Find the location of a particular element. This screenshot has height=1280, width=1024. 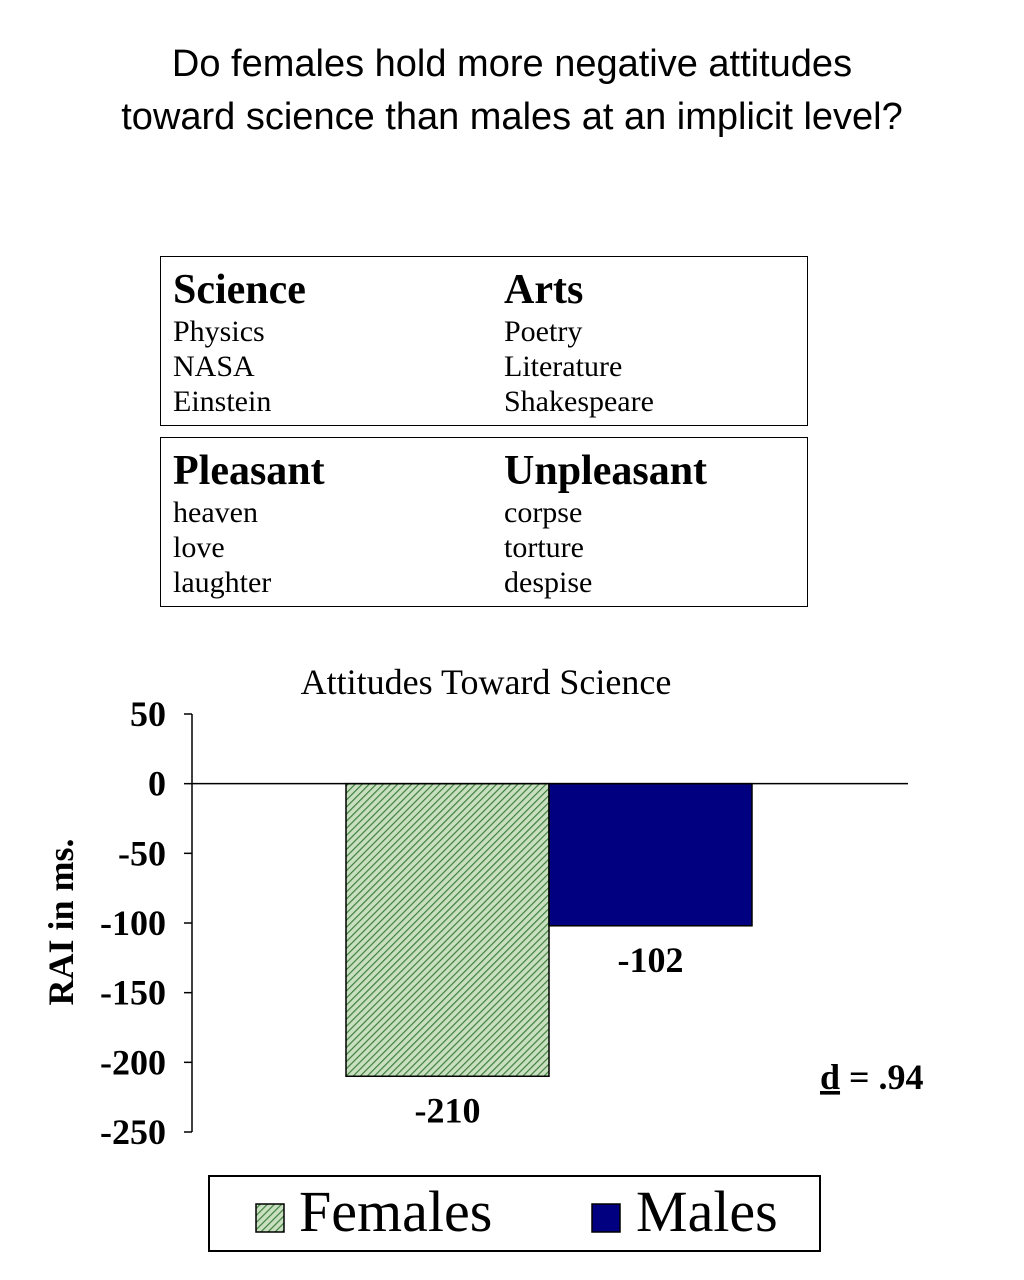

pleasant-item: heaven is located at coordinates (215, 512).